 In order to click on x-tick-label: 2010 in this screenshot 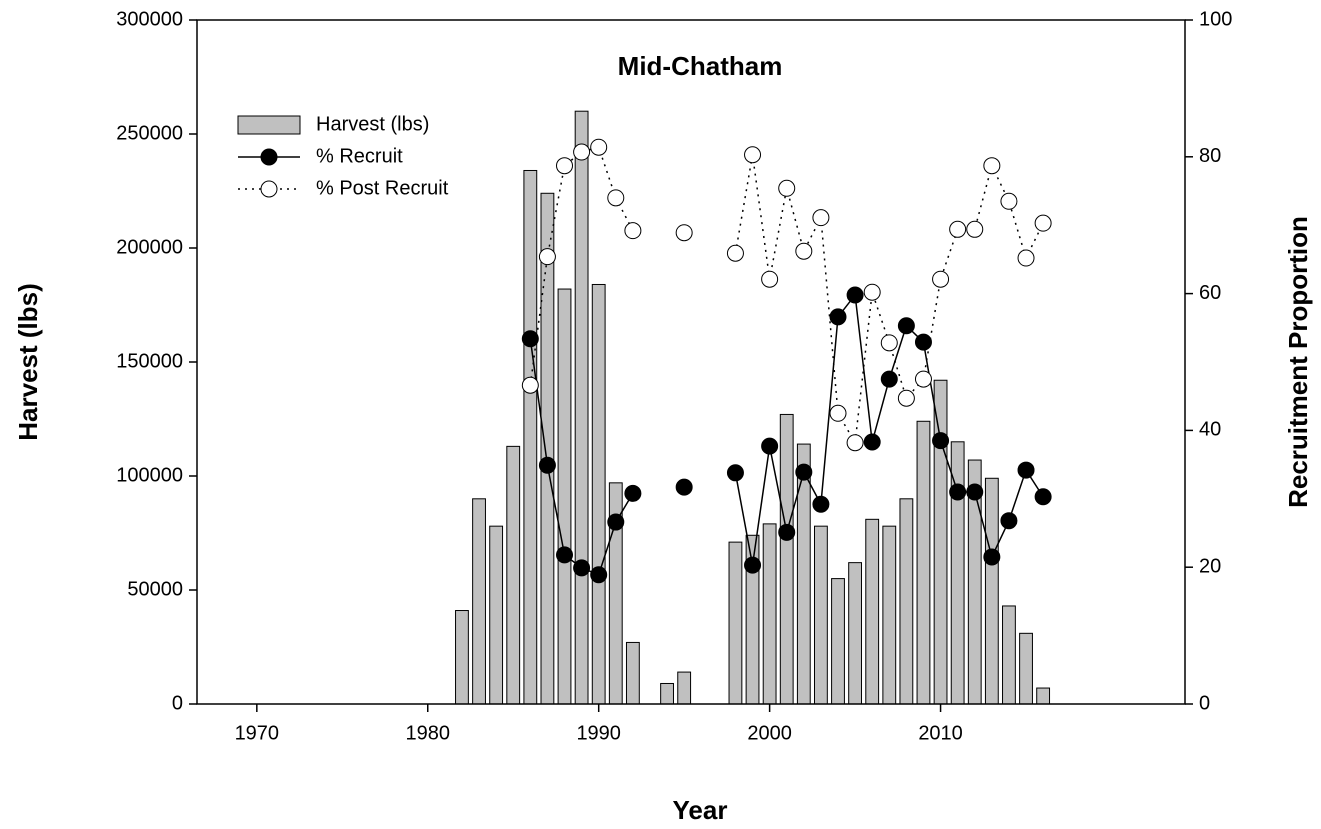, I will do `click(940, 733)`.